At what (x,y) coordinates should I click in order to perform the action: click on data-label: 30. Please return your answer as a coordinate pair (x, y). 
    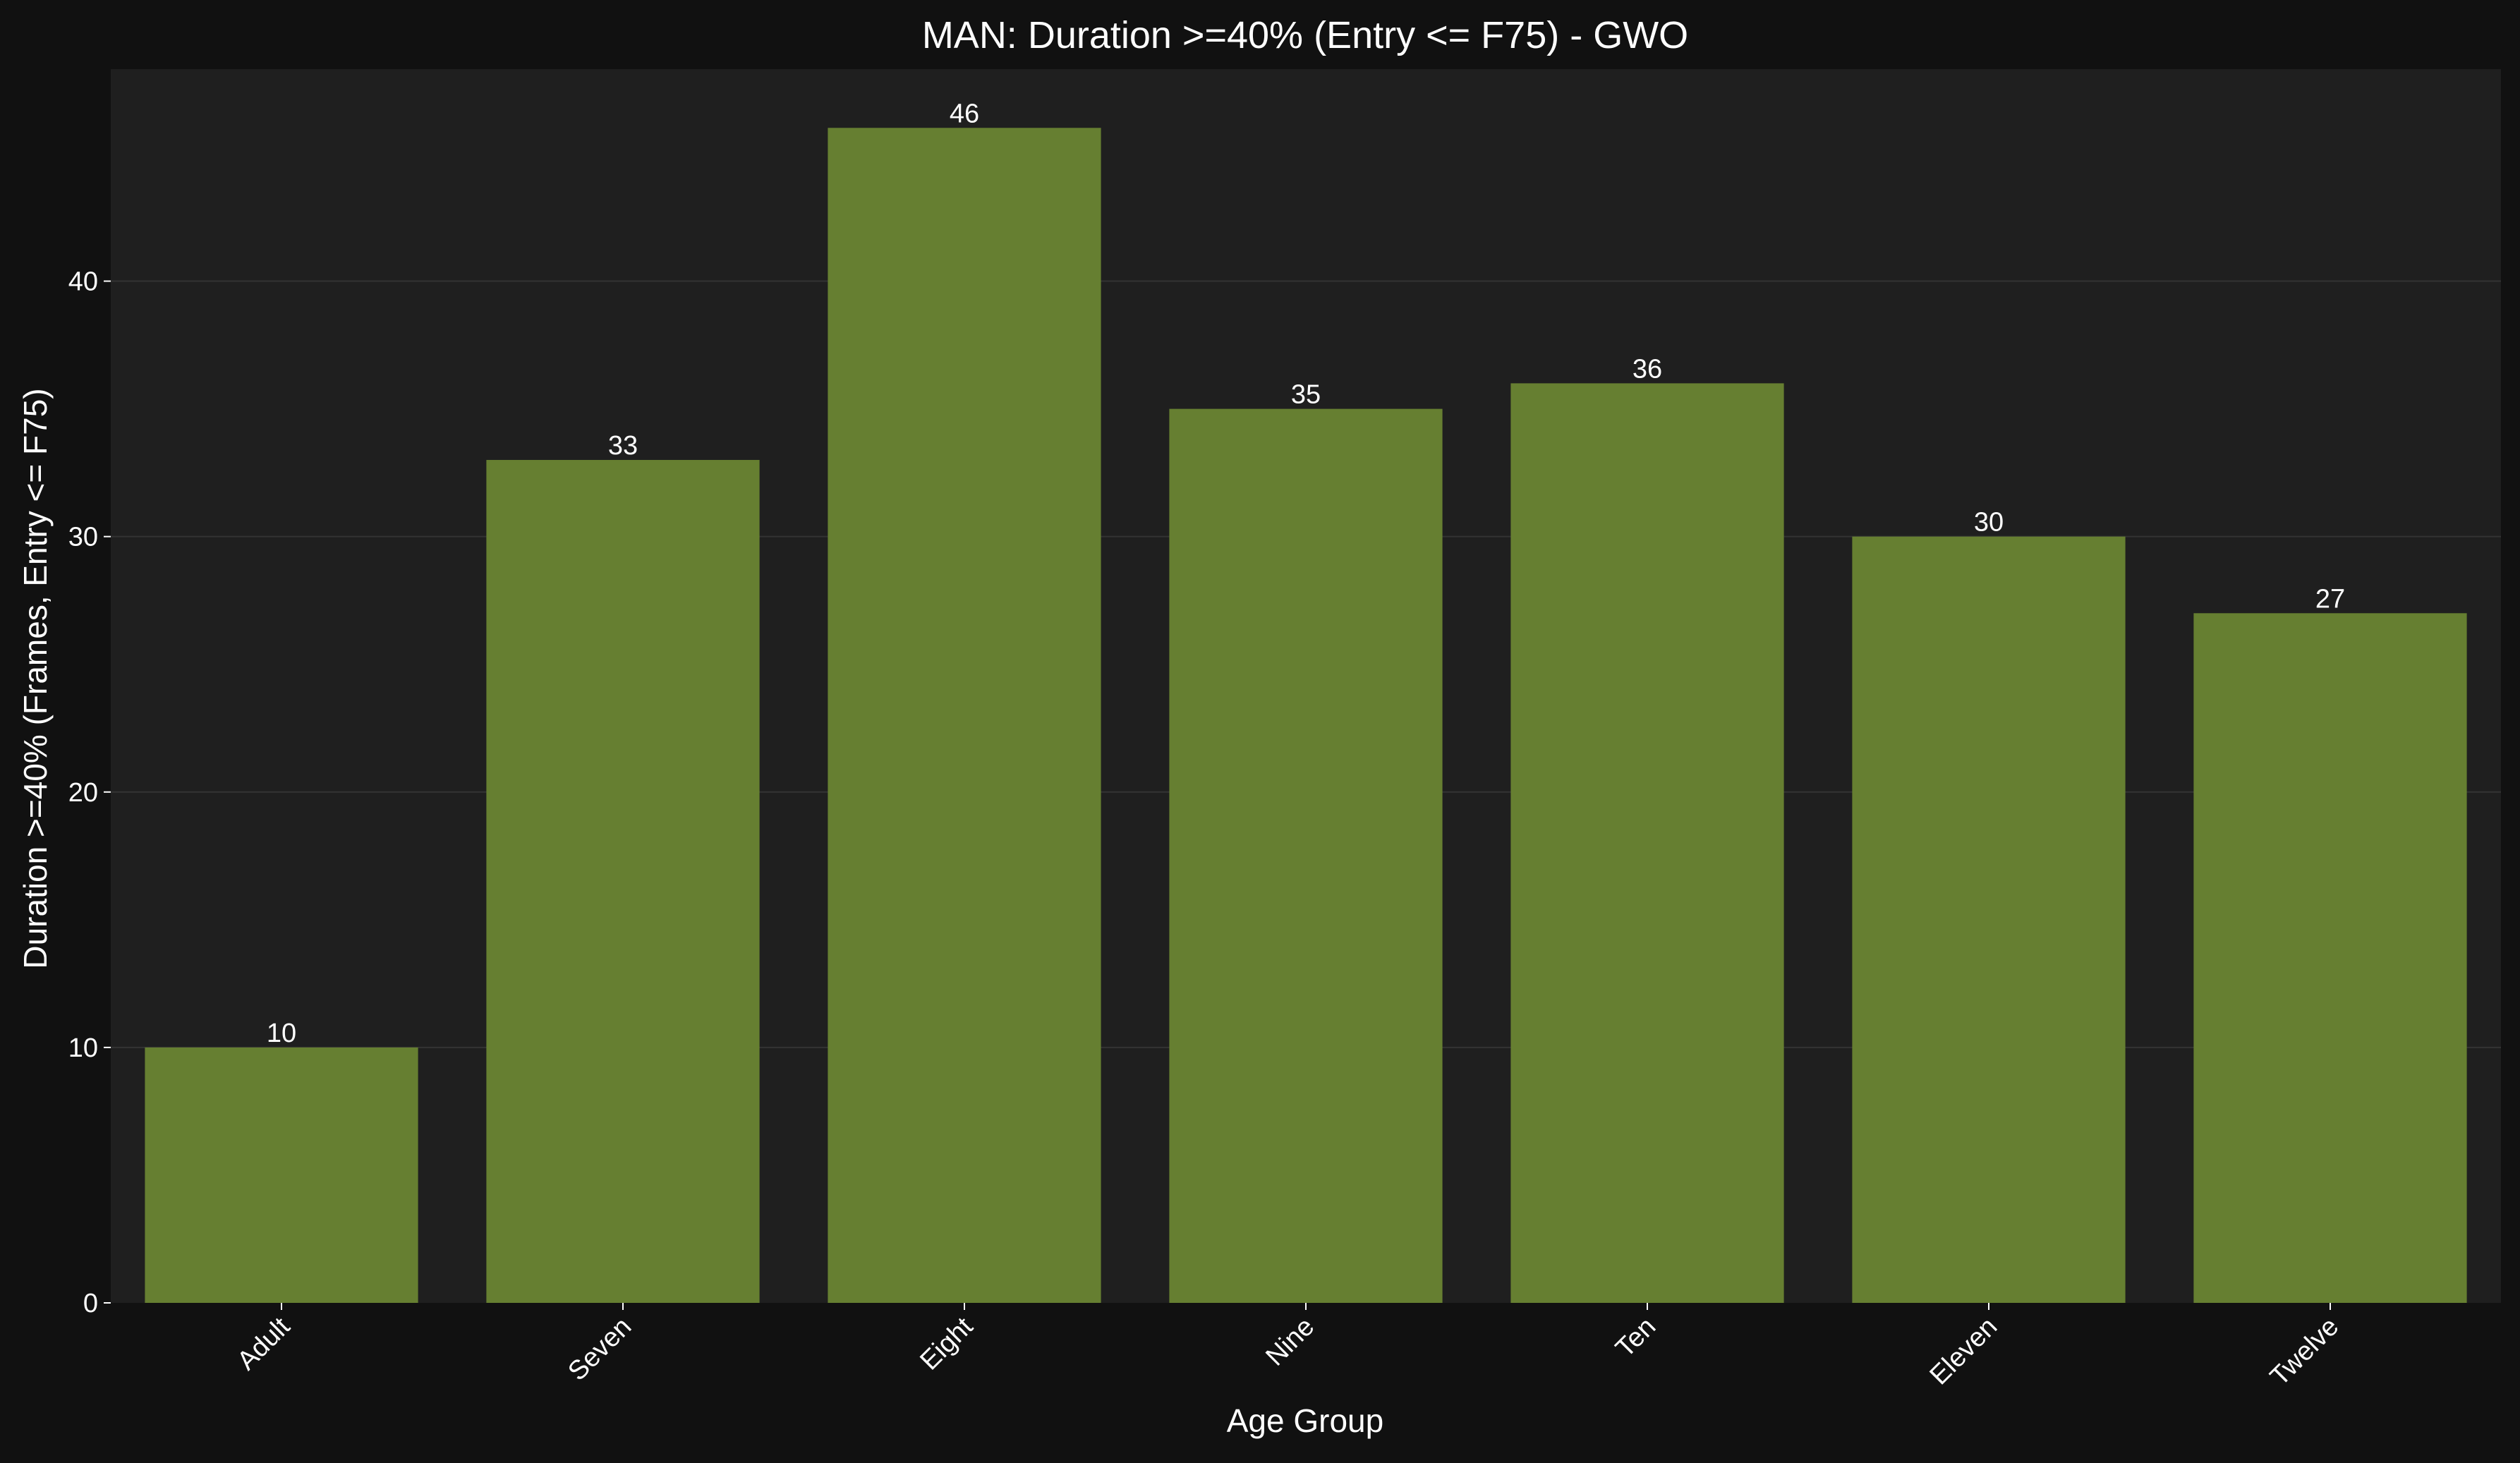
    Looking at the image, I should click on (1989, 523).